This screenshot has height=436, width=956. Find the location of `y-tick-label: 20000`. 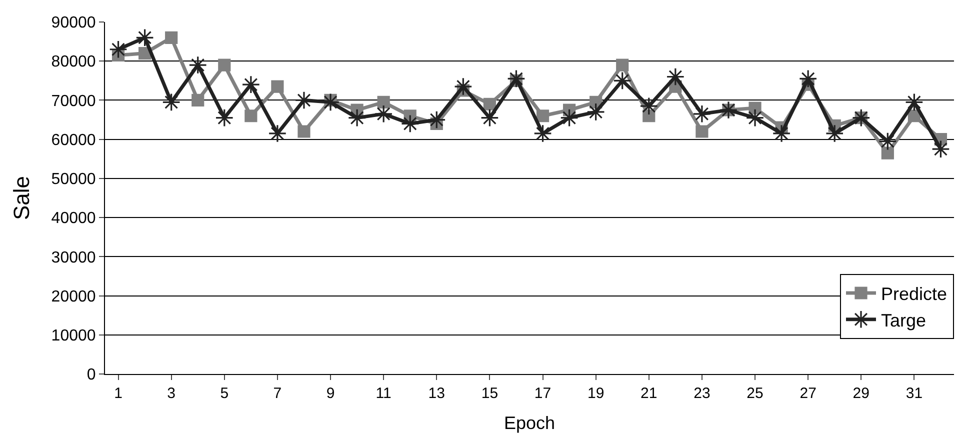

y-tick-label: 20000 is located at coordinates (73, 297).